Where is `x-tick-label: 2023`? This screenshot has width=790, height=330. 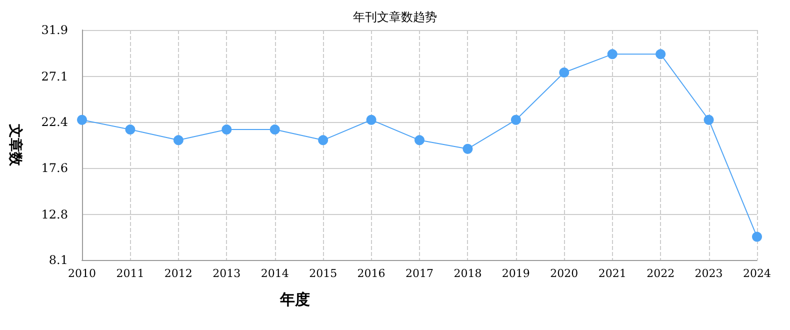 x-tick-label: 2023 is located at coordinates (708, 273).